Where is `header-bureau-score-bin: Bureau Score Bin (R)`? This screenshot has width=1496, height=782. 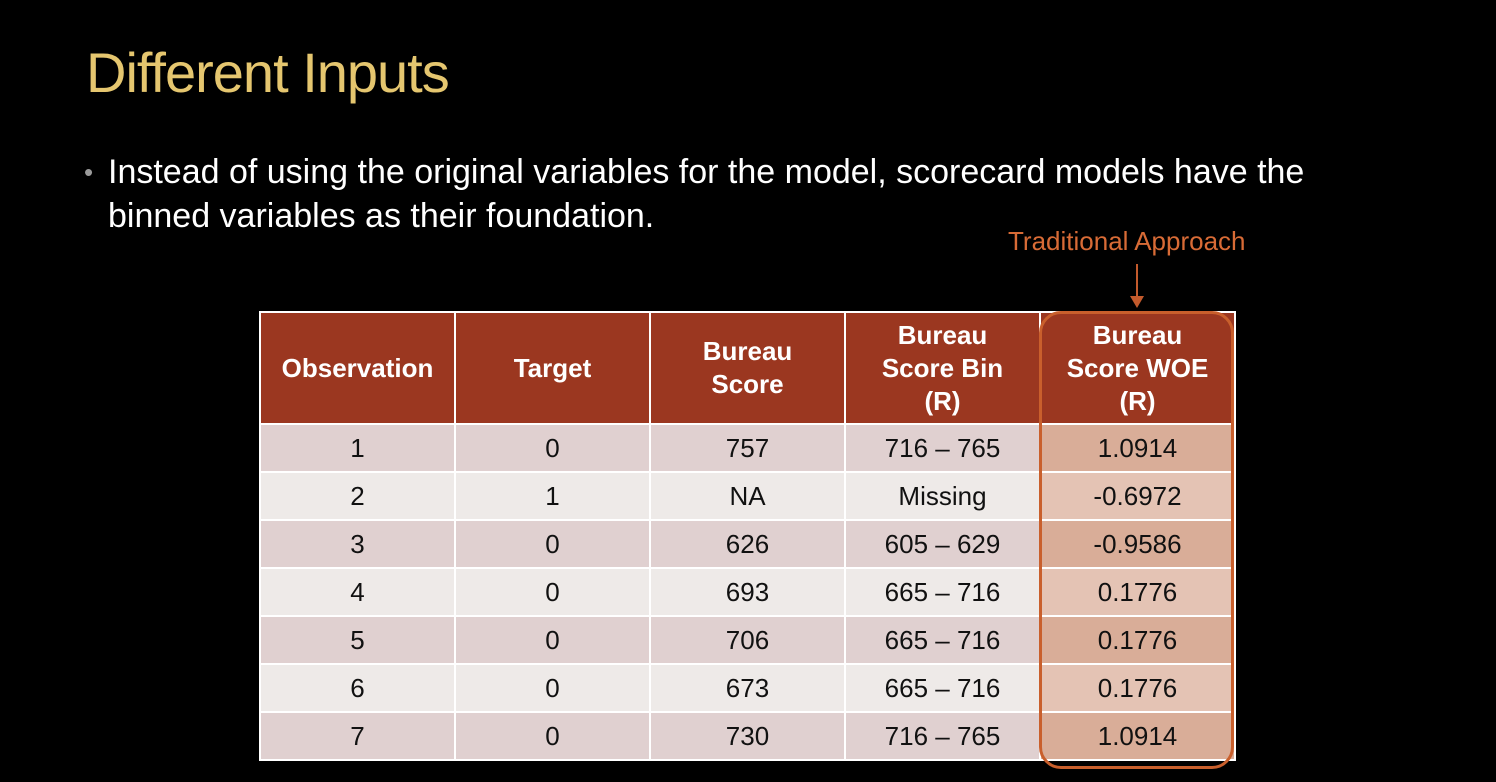
header-bureau-score-bin: Bureau Score Bin (R) is located at coordinates (942, 368).